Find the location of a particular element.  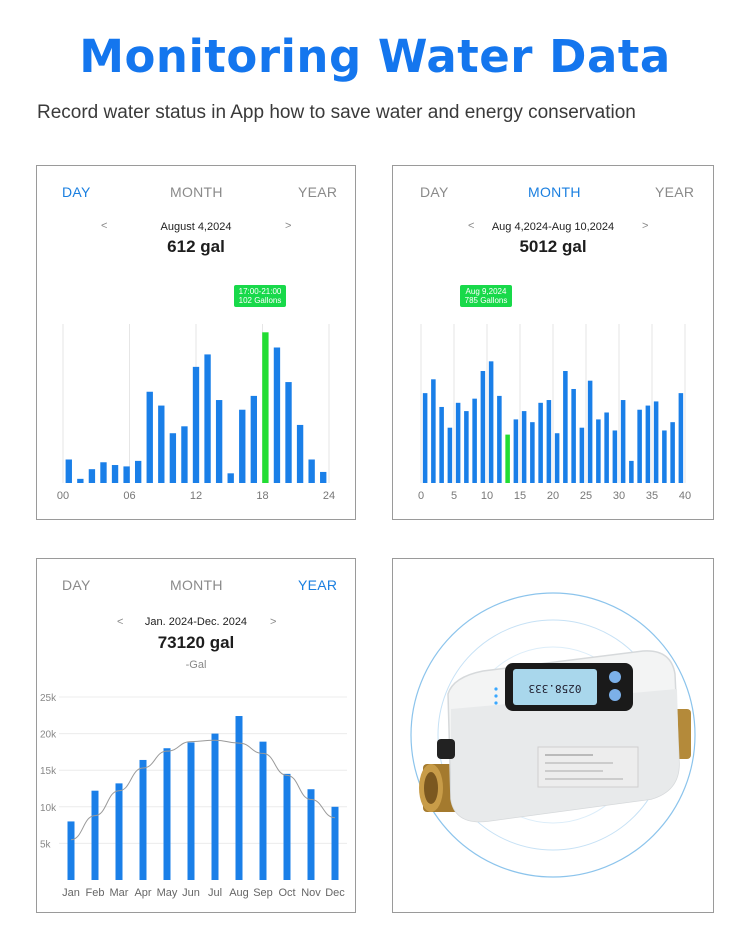

x-tick-label: Jan is located at coordinates (71, 893).